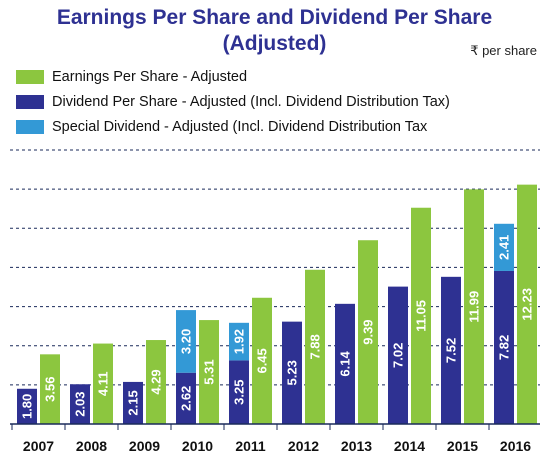 The height and width of the screenshot is (464, 549). I want to click on legend-swatch-earnings, so click(30, 77).